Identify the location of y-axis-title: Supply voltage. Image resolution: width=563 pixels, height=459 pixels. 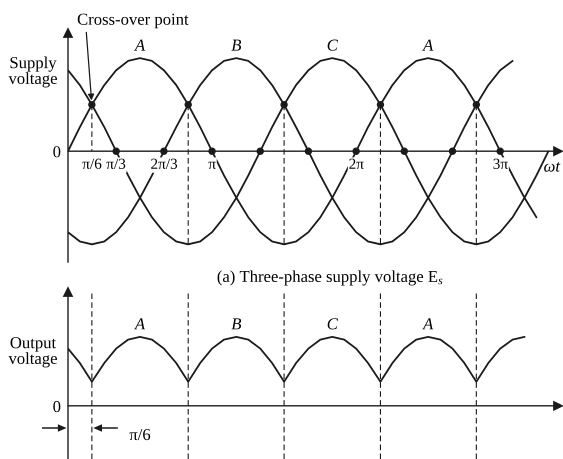
(32, 72).